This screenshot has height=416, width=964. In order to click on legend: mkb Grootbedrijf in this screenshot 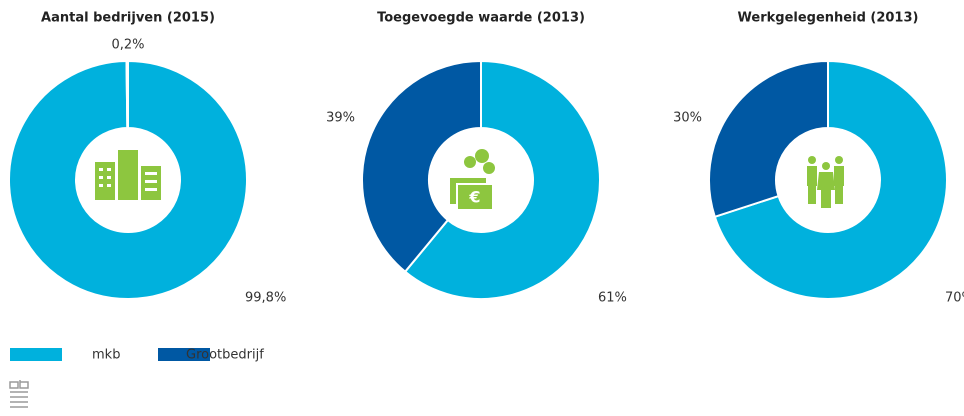, I will do `click(137, 355)`.